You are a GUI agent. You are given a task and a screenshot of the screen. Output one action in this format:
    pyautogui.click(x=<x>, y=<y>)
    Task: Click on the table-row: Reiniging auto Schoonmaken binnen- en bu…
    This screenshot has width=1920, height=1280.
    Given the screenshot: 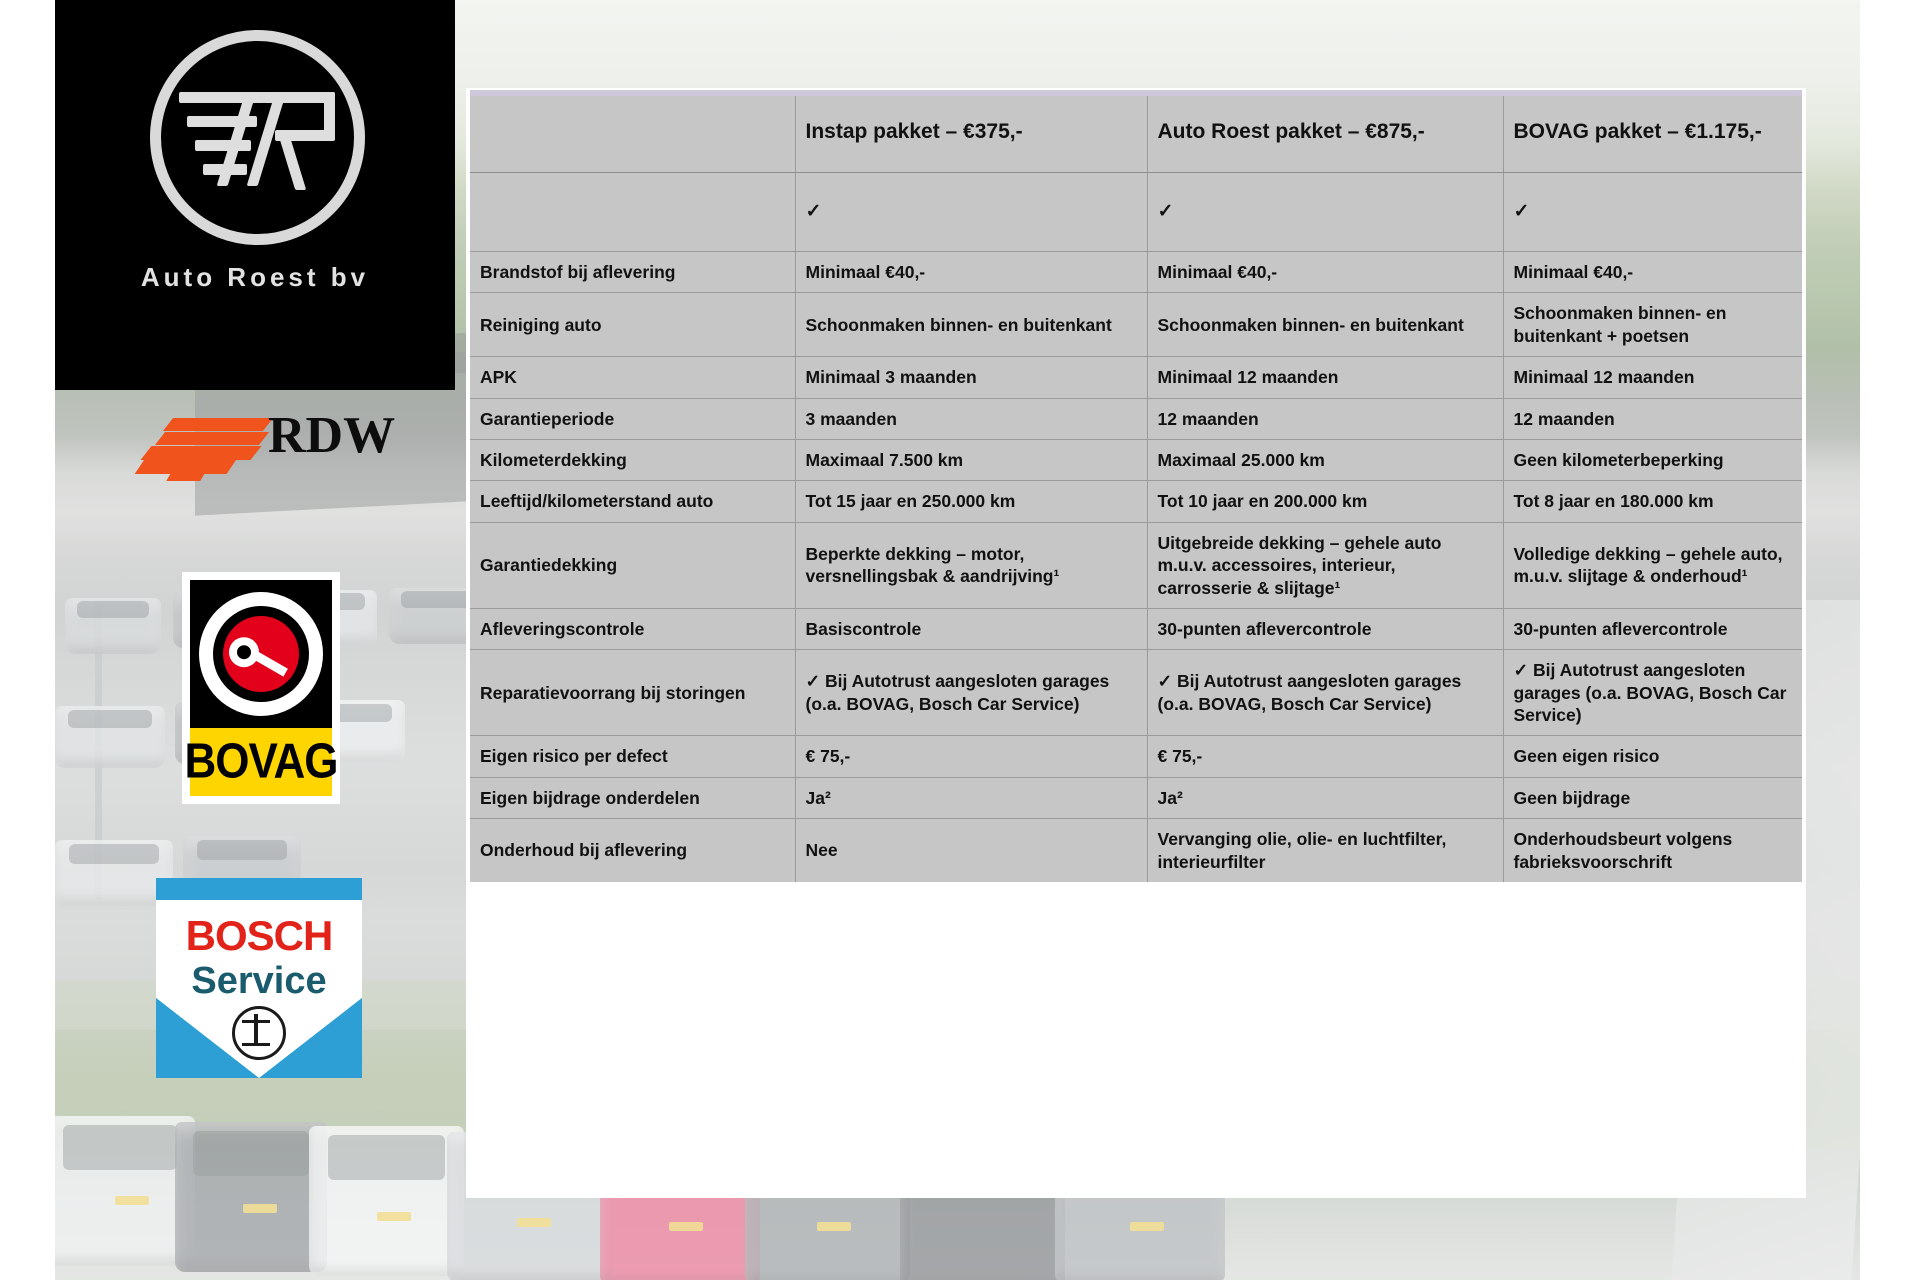 What is the action you would take?
    pyautogui.click(x=1136, y=325)
    